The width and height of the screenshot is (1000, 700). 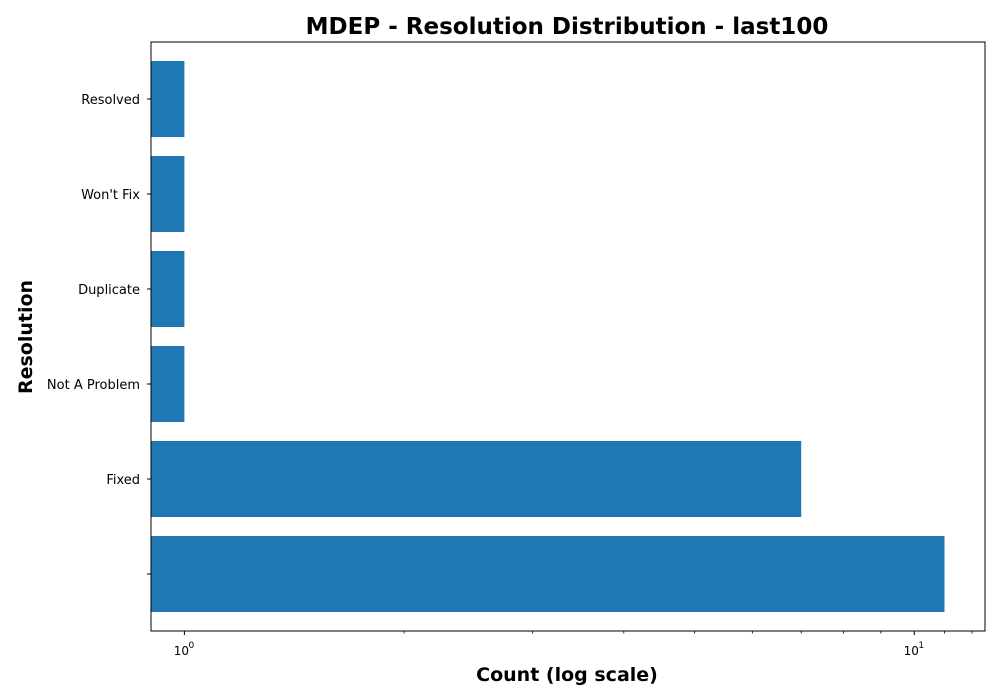 What do you see at coordinates (168, 194) in the screenshot?
I see `bar-won-t-fix` at bounding box center [168, 194].